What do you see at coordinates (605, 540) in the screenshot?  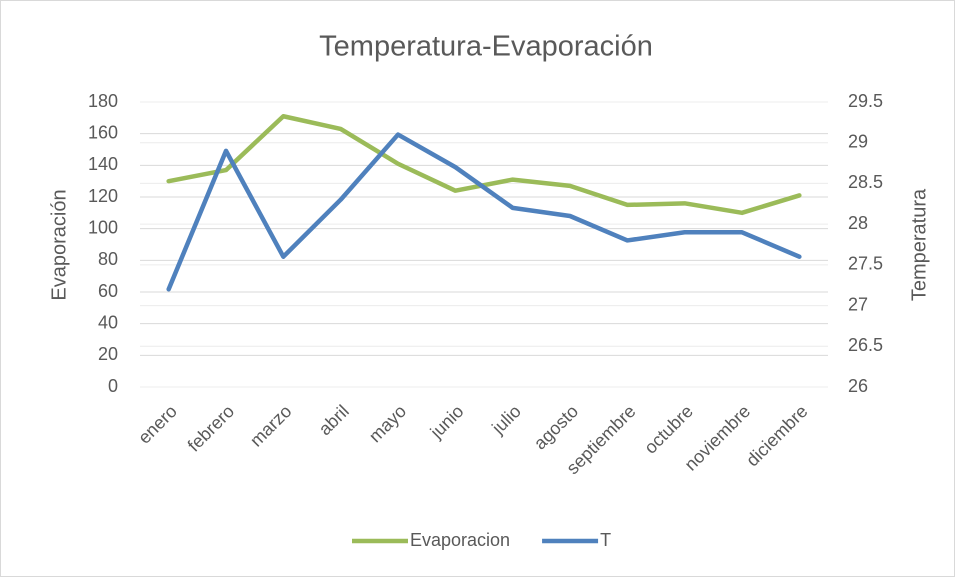 I see `legend-label: T` at bounding box center [605, 540].